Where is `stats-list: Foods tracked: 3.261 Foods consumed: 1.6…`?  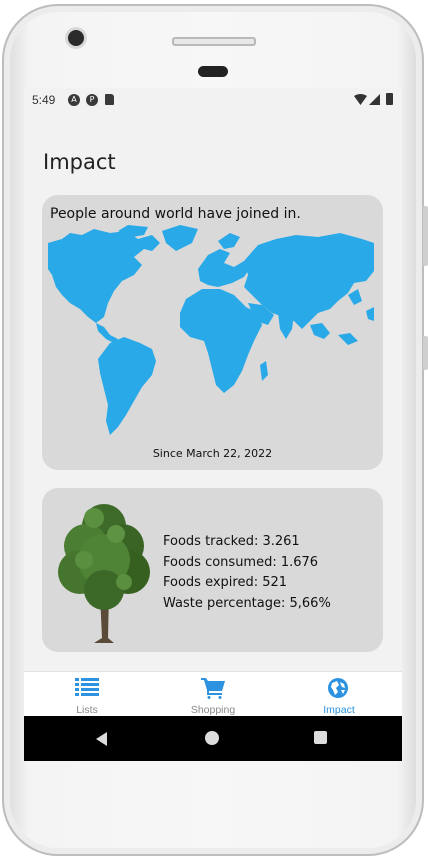
stats-list: Foods tracked: 3.261 Foods consumed: 1.6… is located at coordinates (247, 573).